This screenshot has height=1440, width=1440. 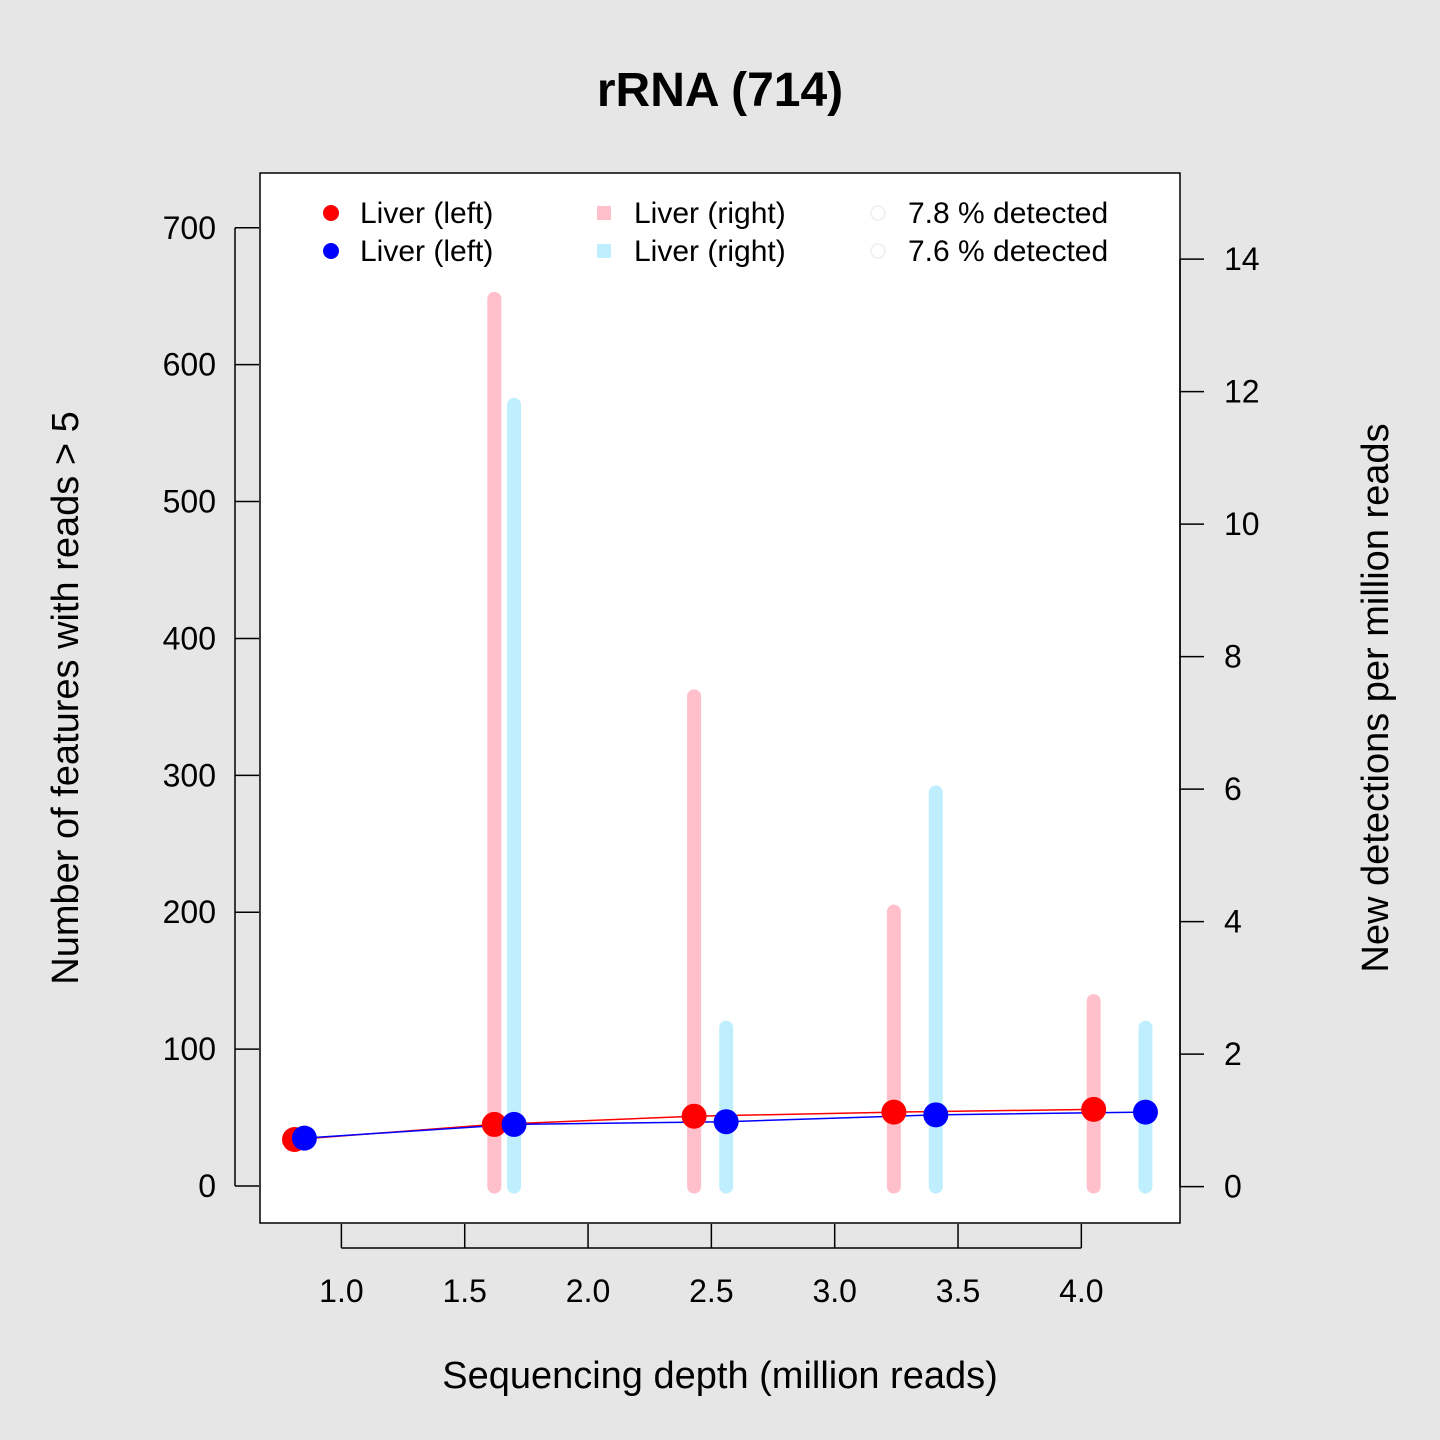 What do you see at coordinates (189, 638) in the screenshot?
I see `y-tick-label: 400` at bounding box center [189, 638].